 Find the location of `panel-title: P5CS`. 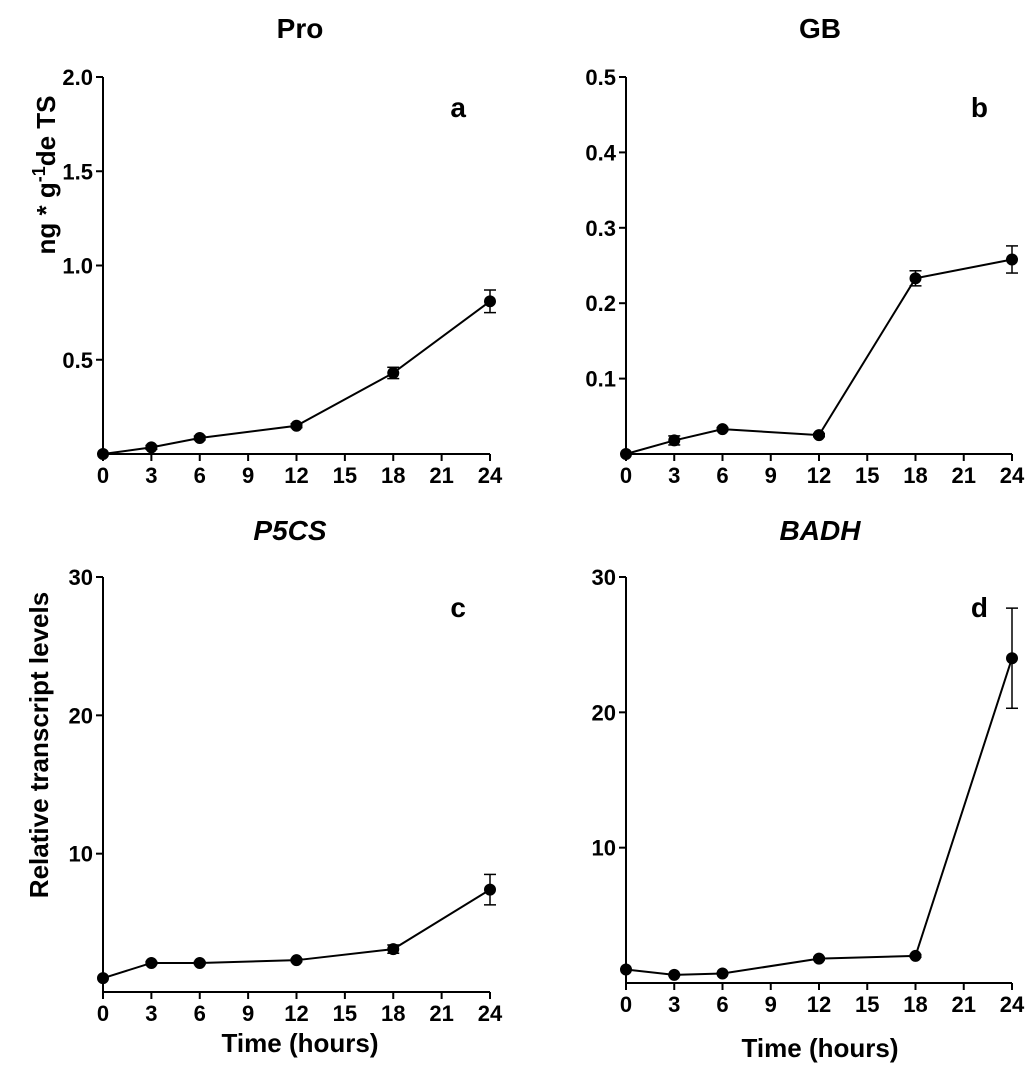

panel-title: P5CS is located at coordinates (289, 530).